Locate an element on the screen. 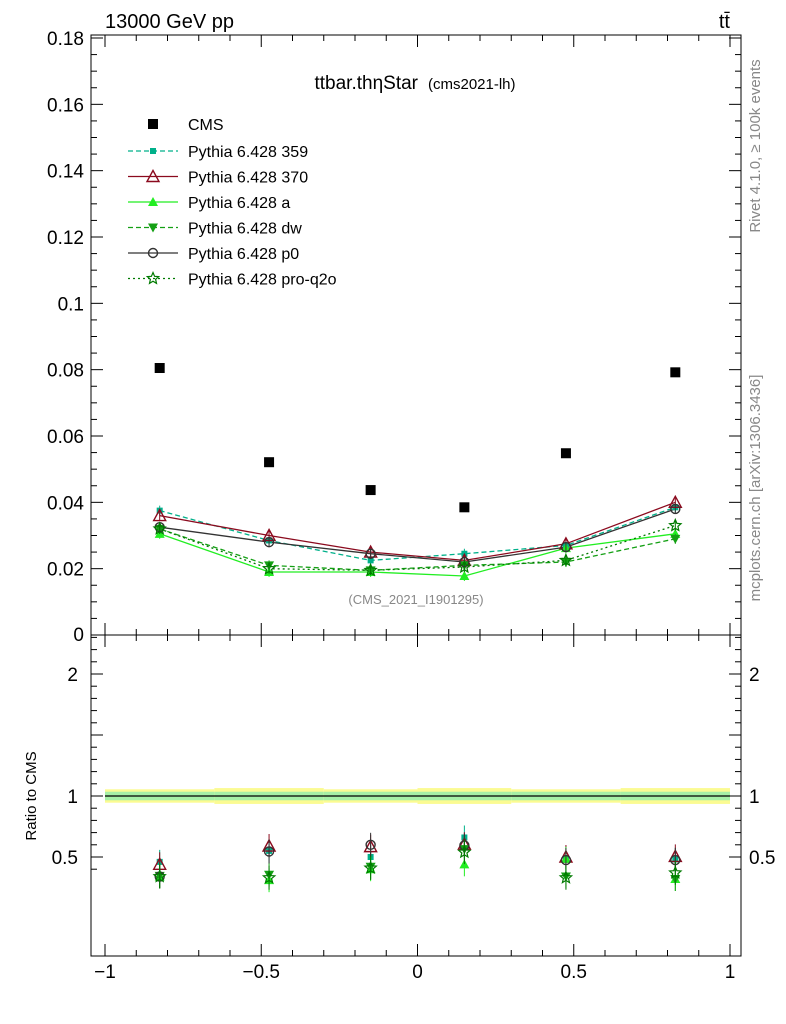 This screenshot has width=786, height=1024. y-tick-label: 0.16 is located at coordinates (65, 105).